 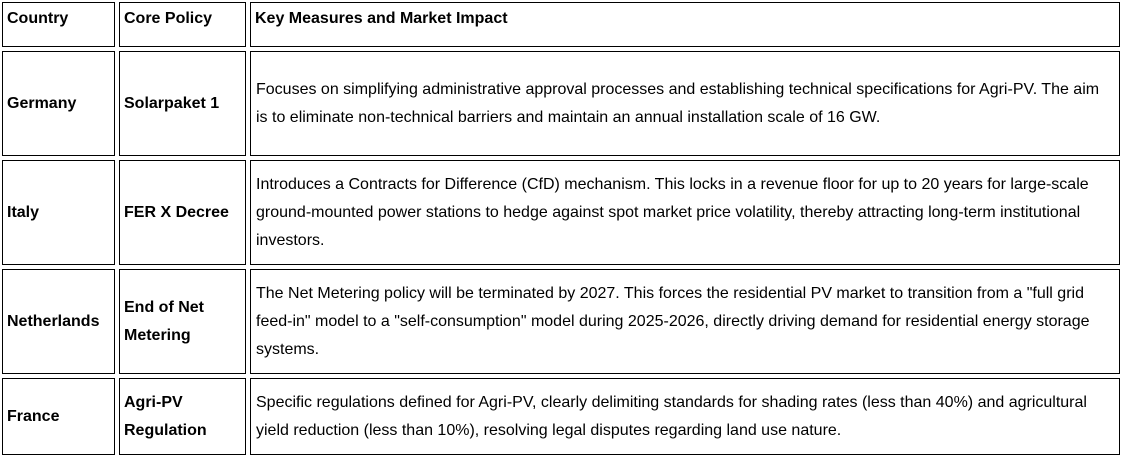 What do you see at coordinates (182, 212) in the screenshot?
I see `policy-cell: FER X Decree` at bounding box center [182, 212].